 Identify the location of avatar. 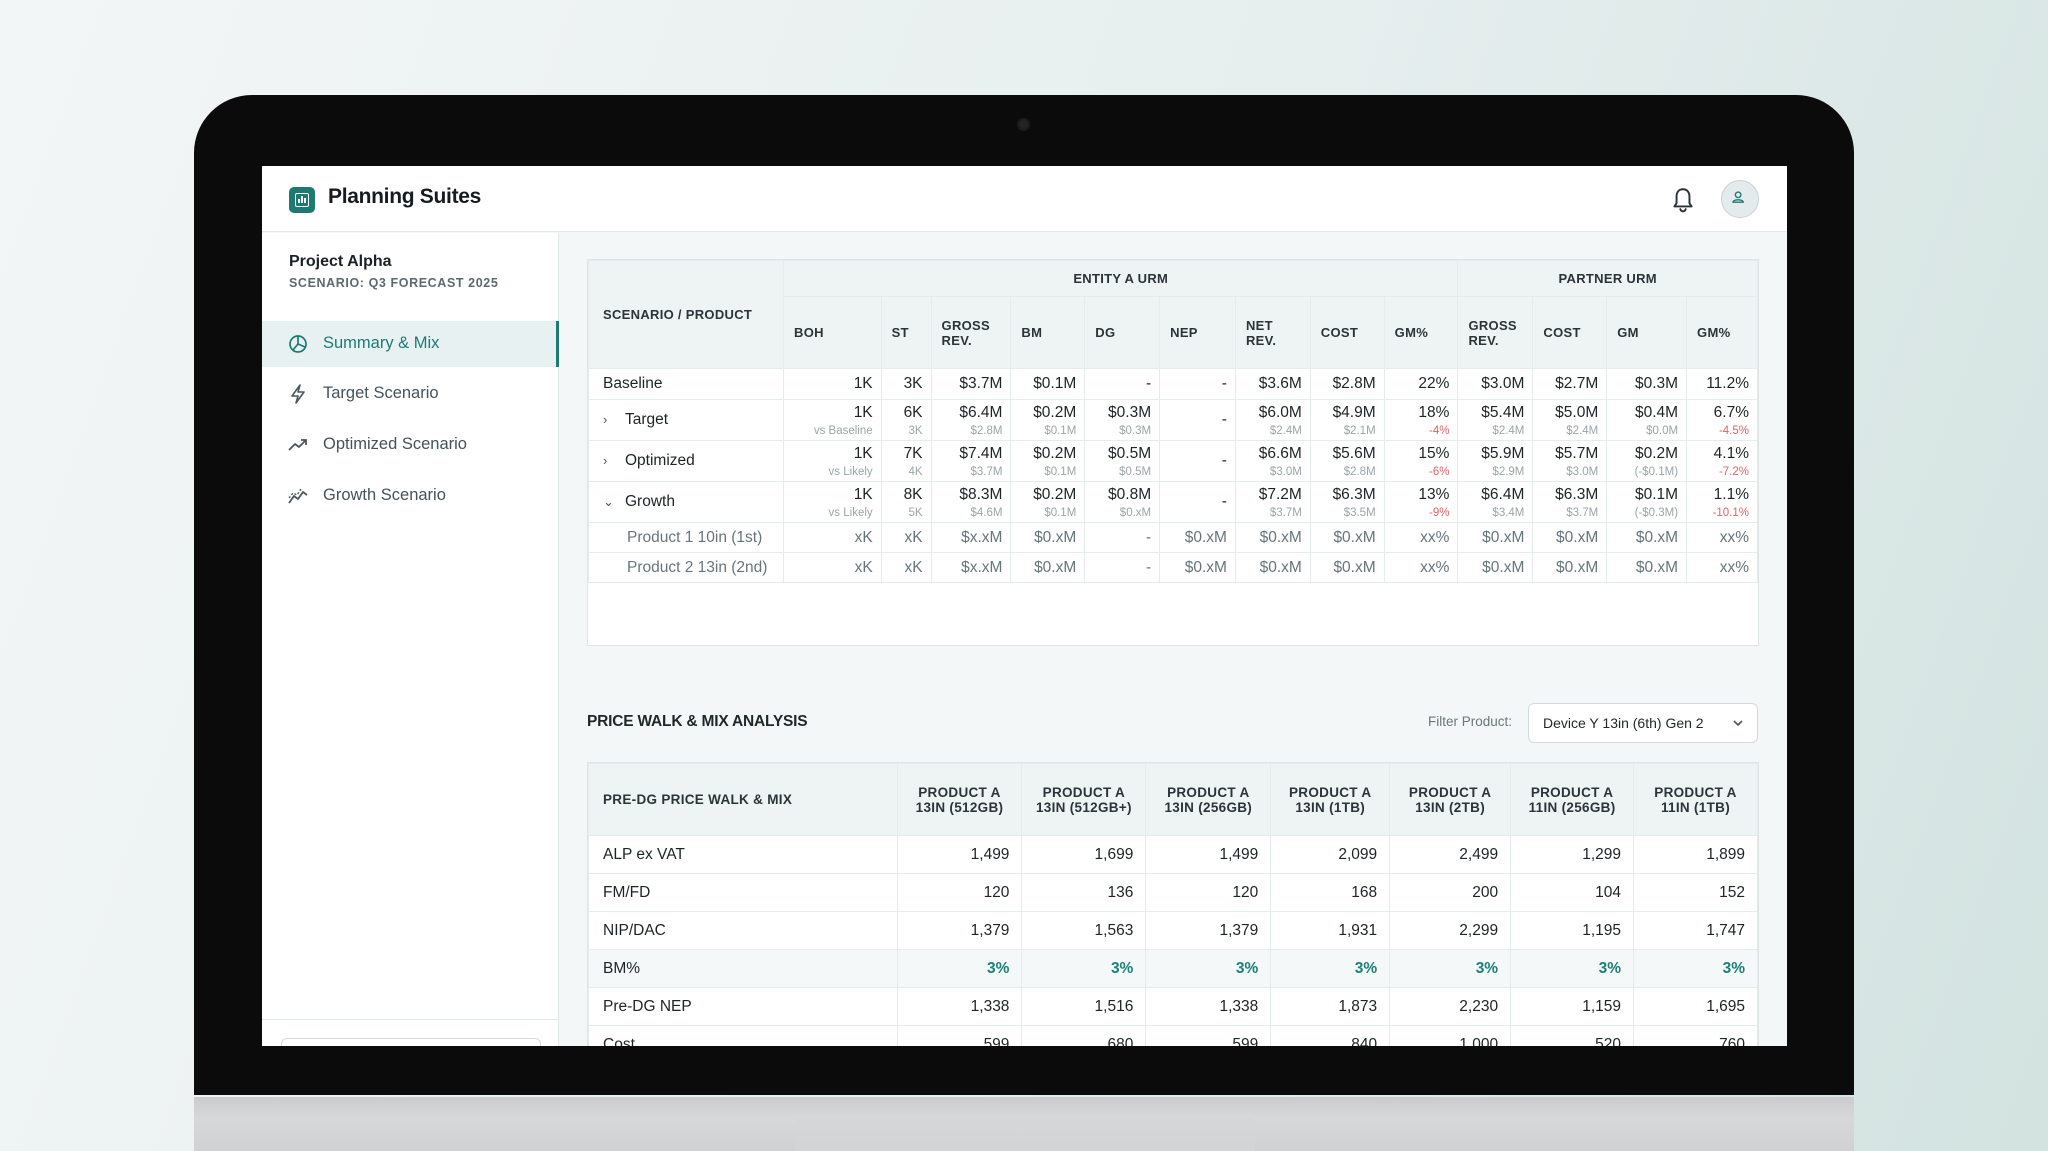
(1740, 199).